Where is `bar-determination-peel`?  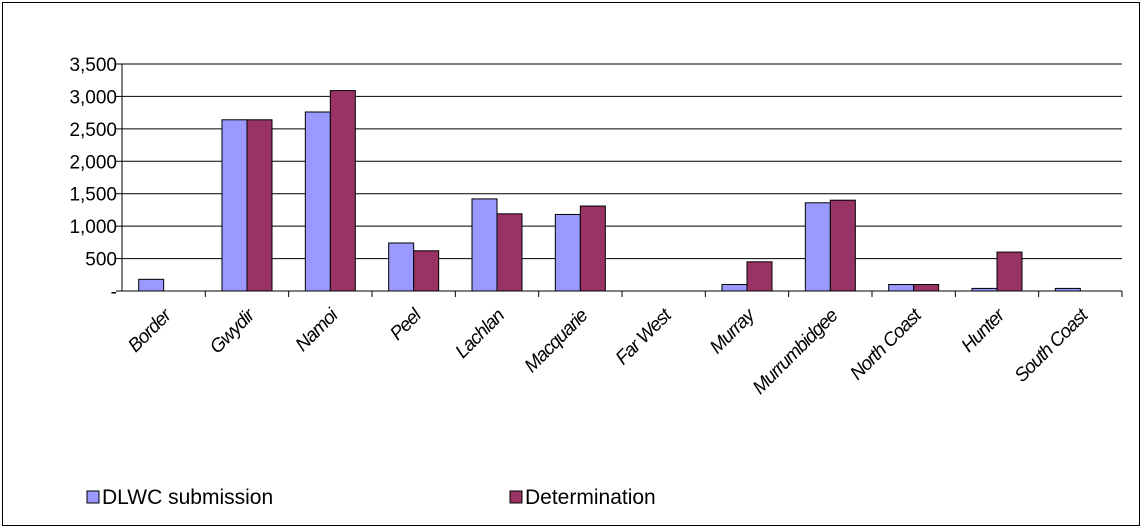
bar-determination-peel is located at coordinates (426, 271).